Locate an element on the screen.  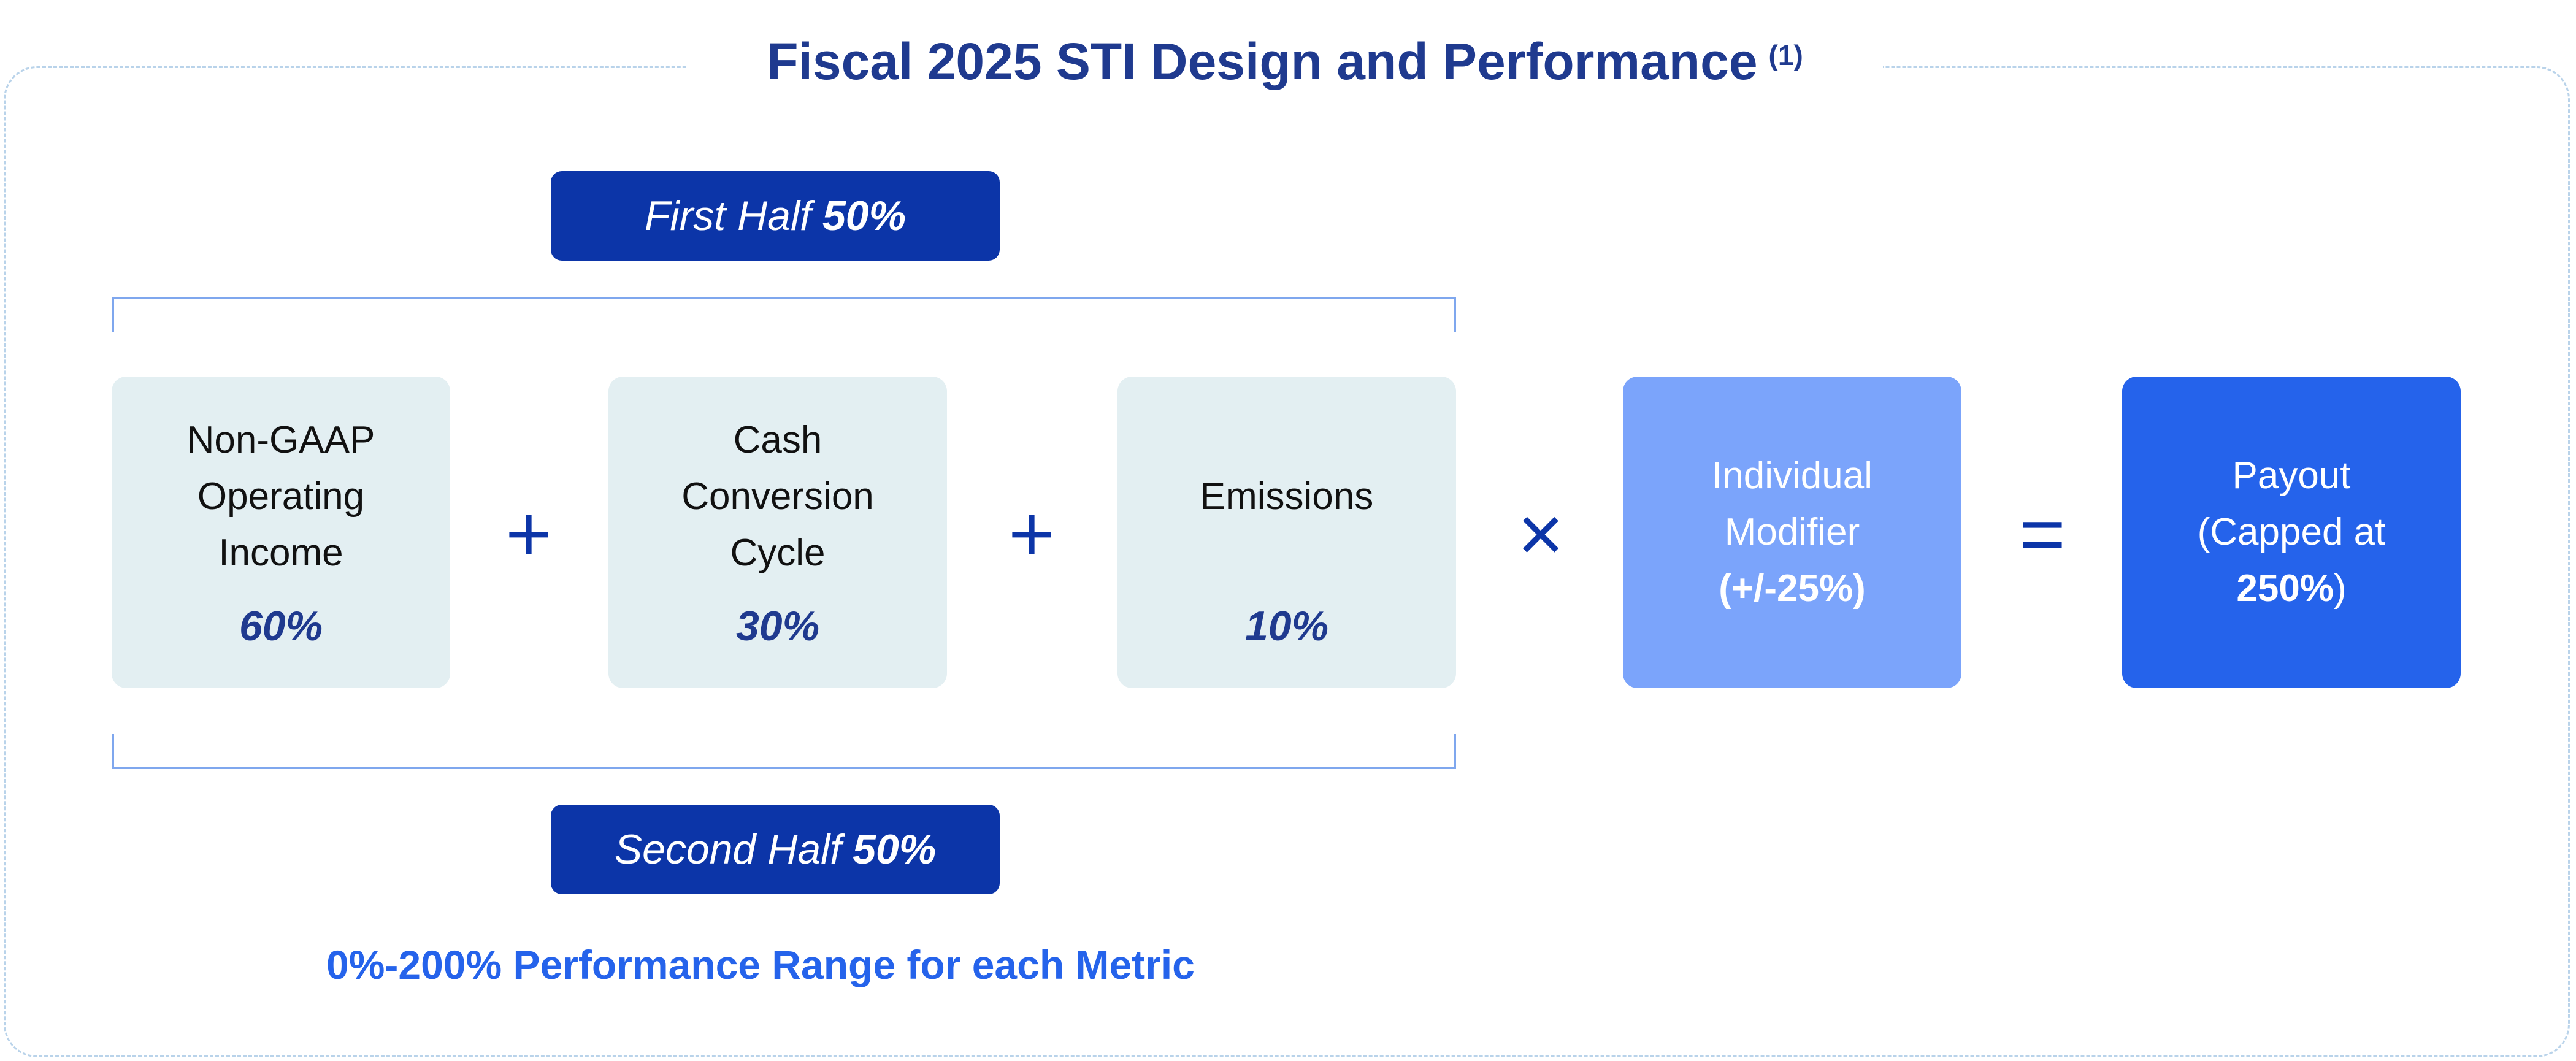
payout-cap-close: ) is located at coordinates (2340, 589).